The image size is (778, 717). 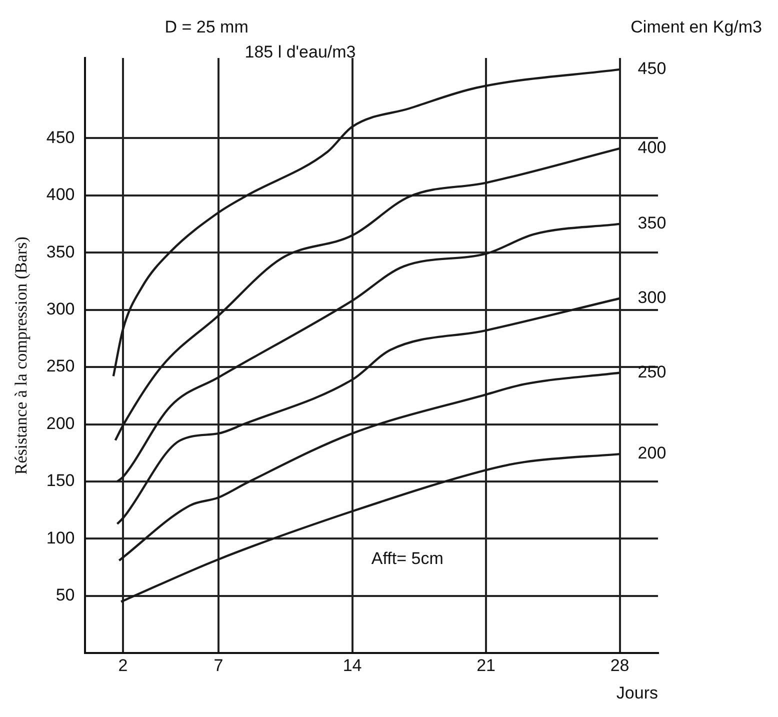 What do you see at coordinates (652, 298) in the screenshot?
I see `series-label: 300` at bounding box center [652, 298].